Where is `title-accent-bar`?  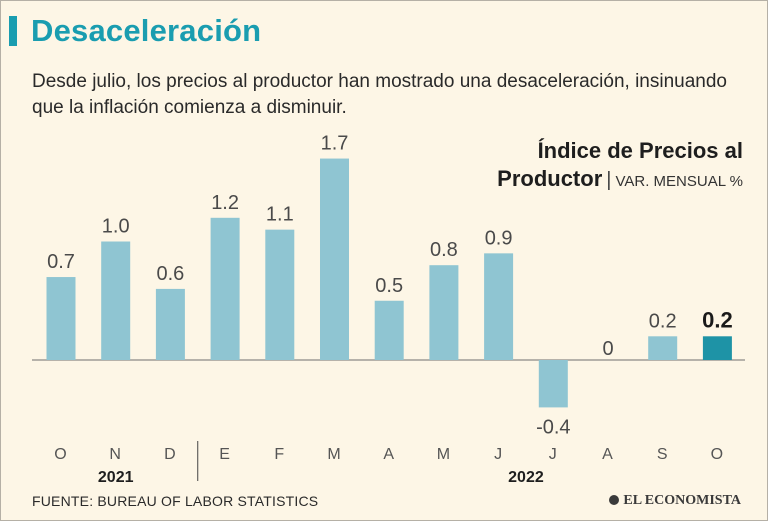
title-accent-bar is located at coordinates (13, 31).